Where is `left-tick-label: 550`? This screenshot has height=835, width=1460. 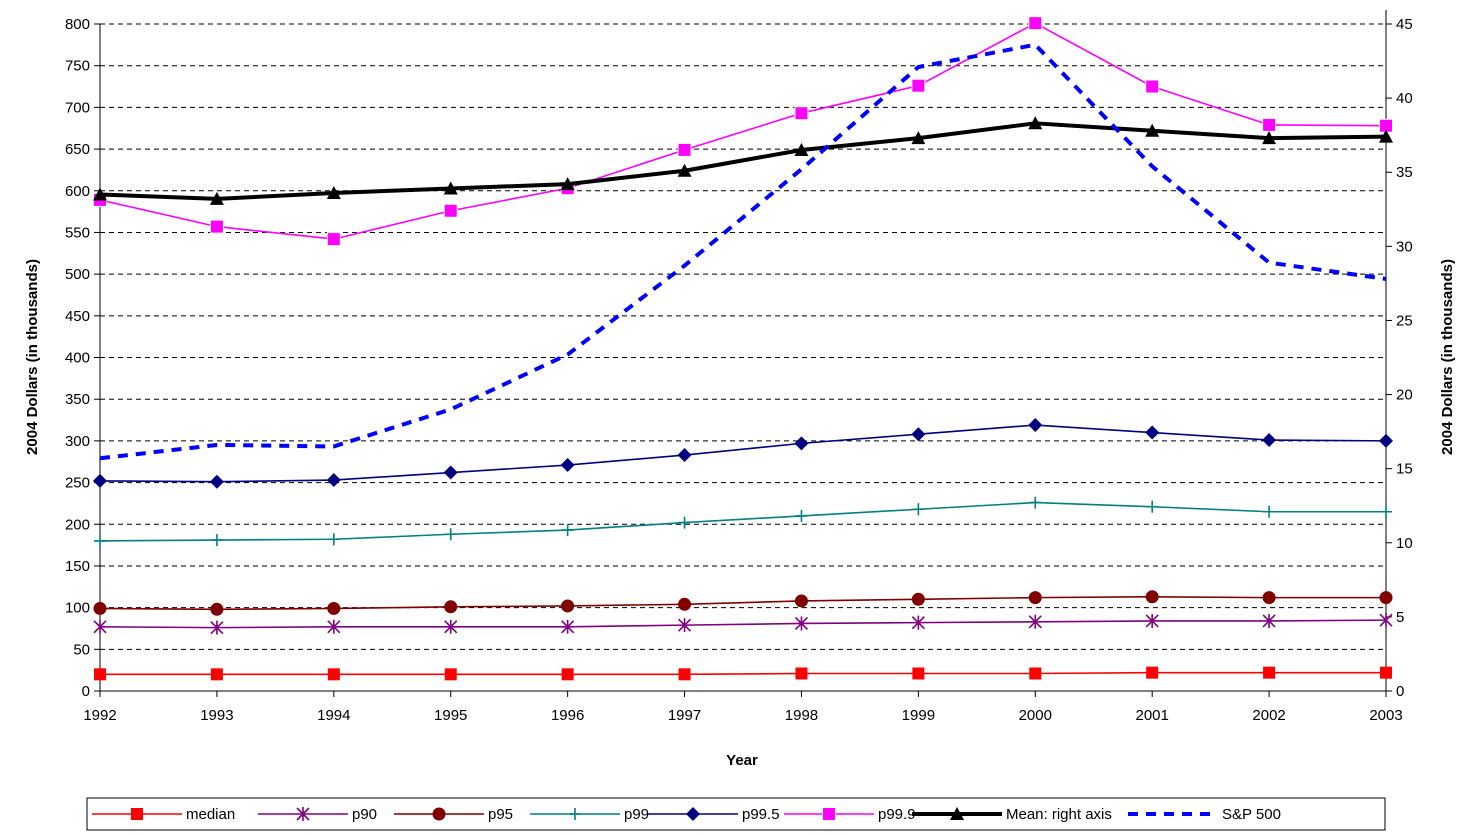
left-tick-label: 550 is located at coordinates (77, 232).